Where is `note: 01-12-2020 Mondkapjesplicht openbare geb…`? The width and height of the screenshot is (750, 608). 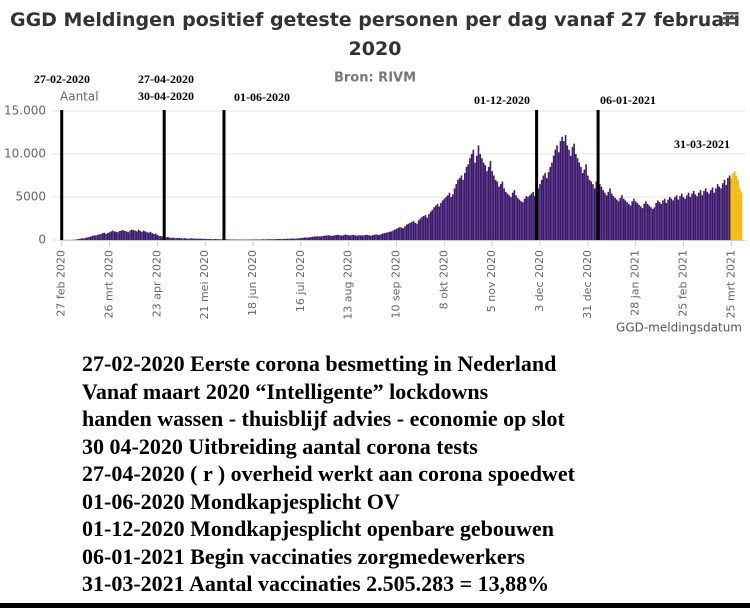 note: 01-12-2020 Mondkapjesplicht openbare geb… is located at coordinates (318, 528).